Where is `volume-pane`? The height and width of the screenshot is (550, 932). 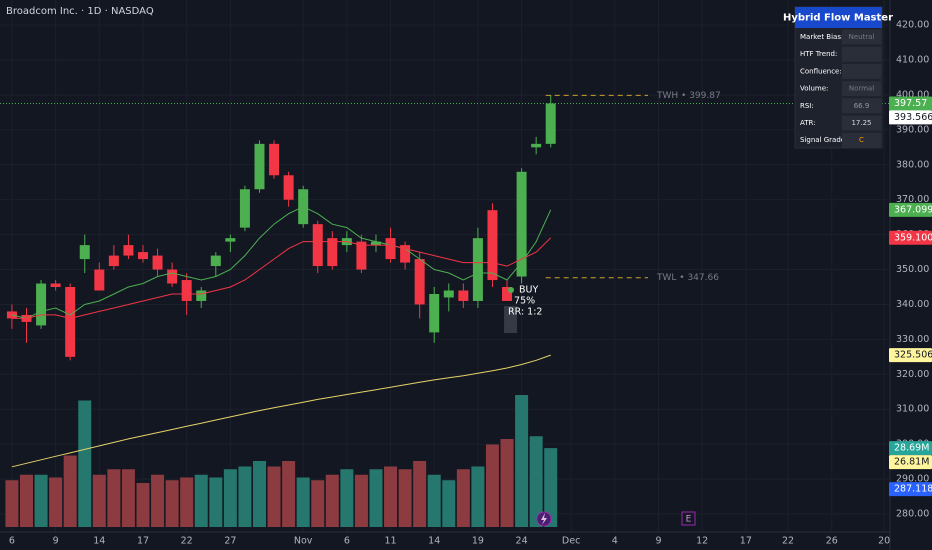 volume-pane is located at coordinates (281, 461).